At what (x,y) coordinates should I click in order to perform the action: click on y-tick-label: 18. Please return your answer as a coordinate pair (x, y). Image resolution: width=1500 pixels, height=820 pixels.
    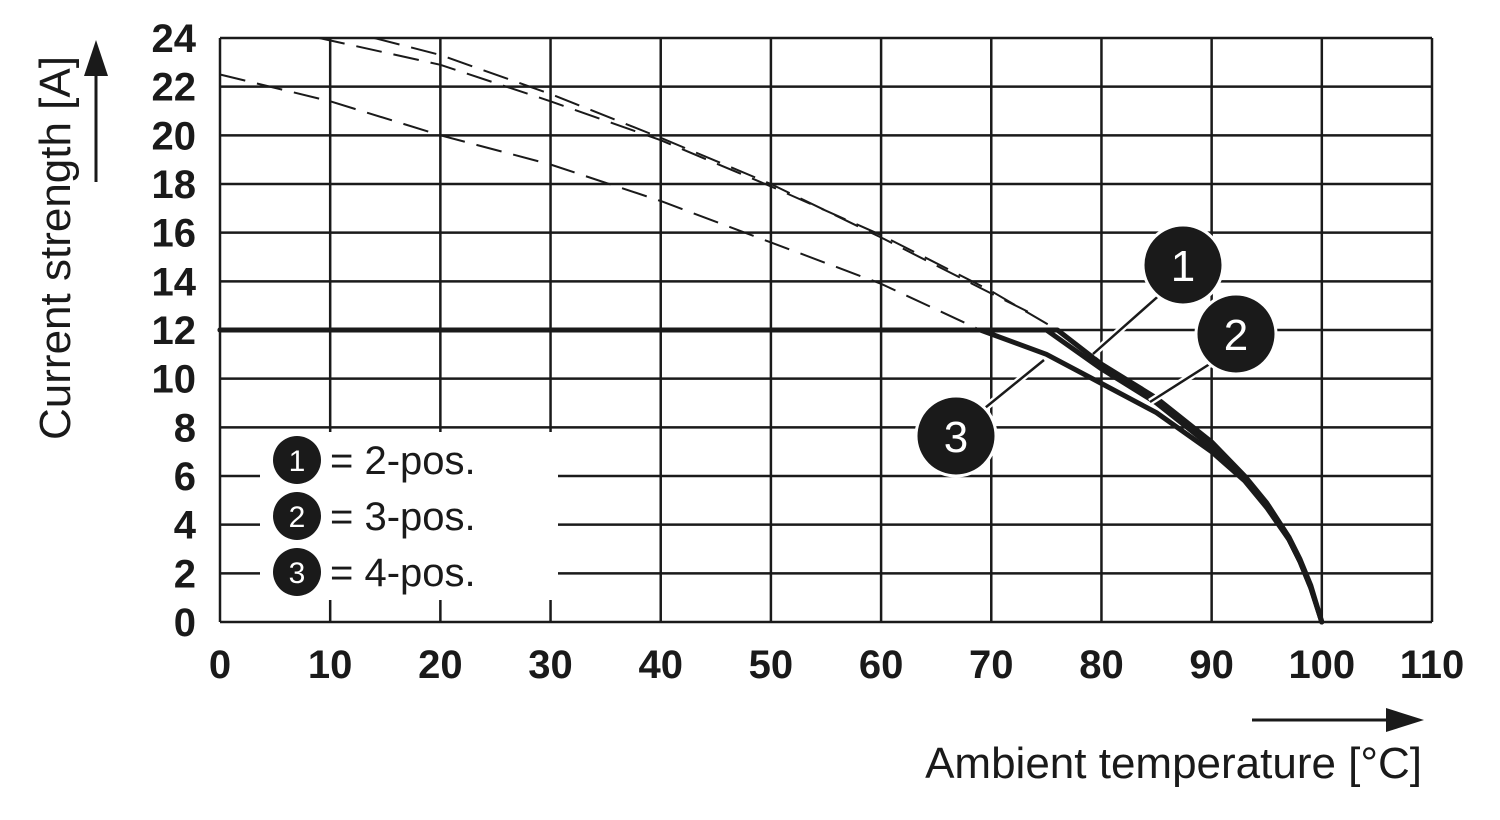
    Looking at the image, I should click on (174, 185).